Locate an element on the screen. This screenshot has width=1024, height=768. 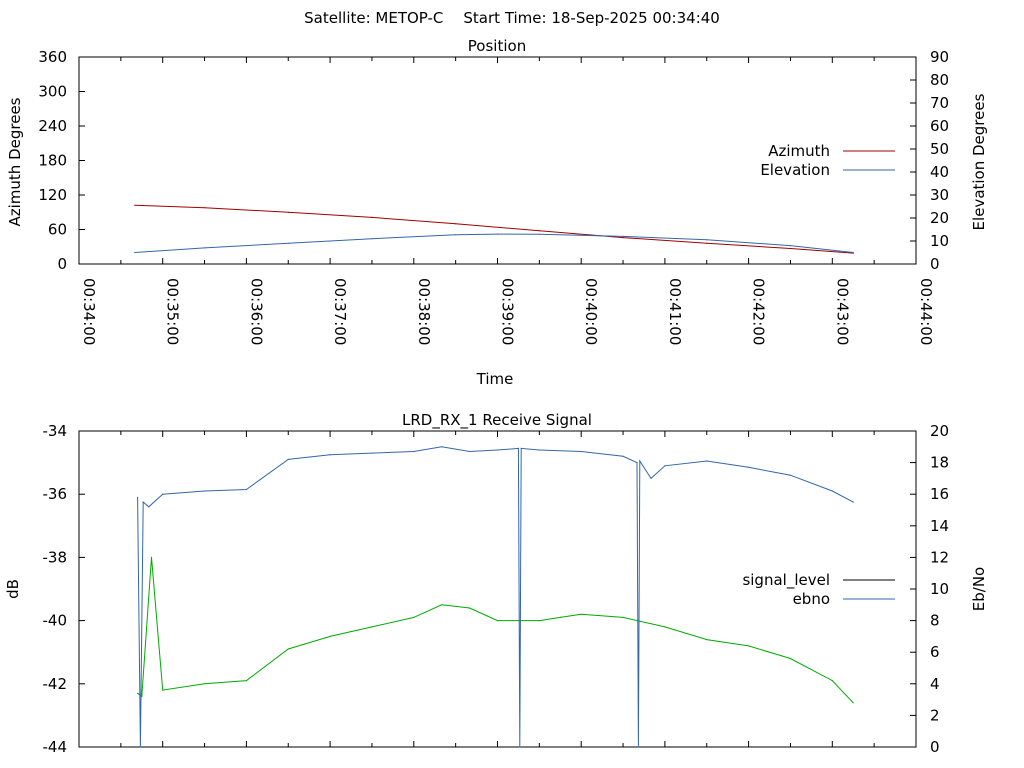
start-time-label: Start Time: 18-Sep-2025 00:34:40 is located at coordinates (591, 18).